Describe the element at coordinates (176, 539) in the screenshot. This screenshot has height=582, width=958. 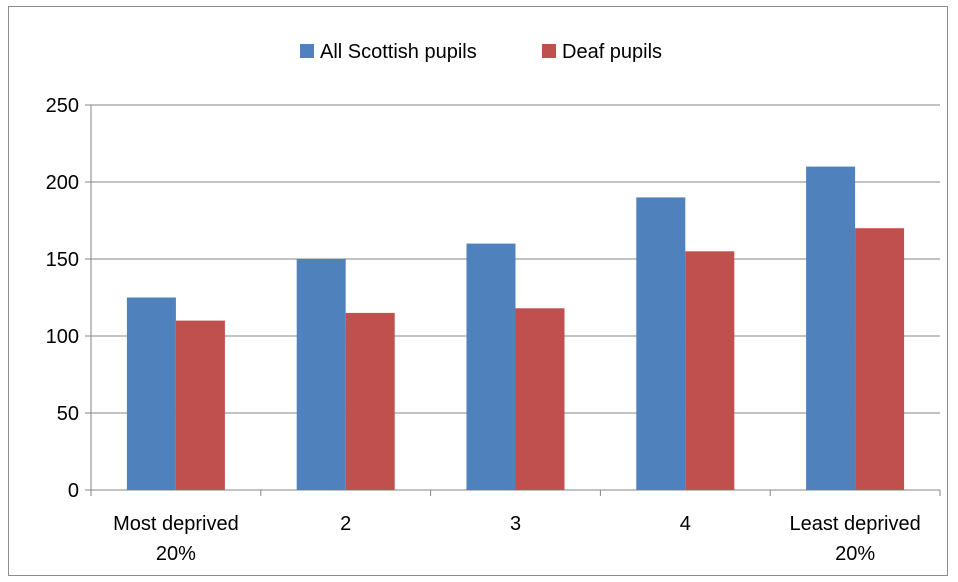
I see `x-tick-label: Most deprived 20%` at that location.